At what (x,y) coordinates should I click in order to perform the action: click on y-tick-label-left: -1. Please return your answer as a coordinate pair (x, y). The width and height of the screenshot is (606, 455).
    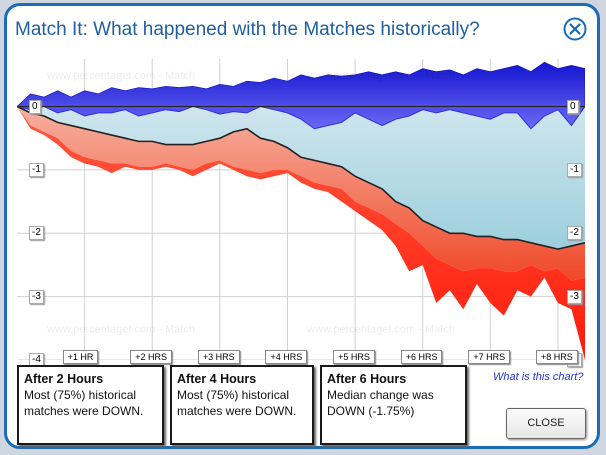
    Looking at the image, I should click on (36, 169).